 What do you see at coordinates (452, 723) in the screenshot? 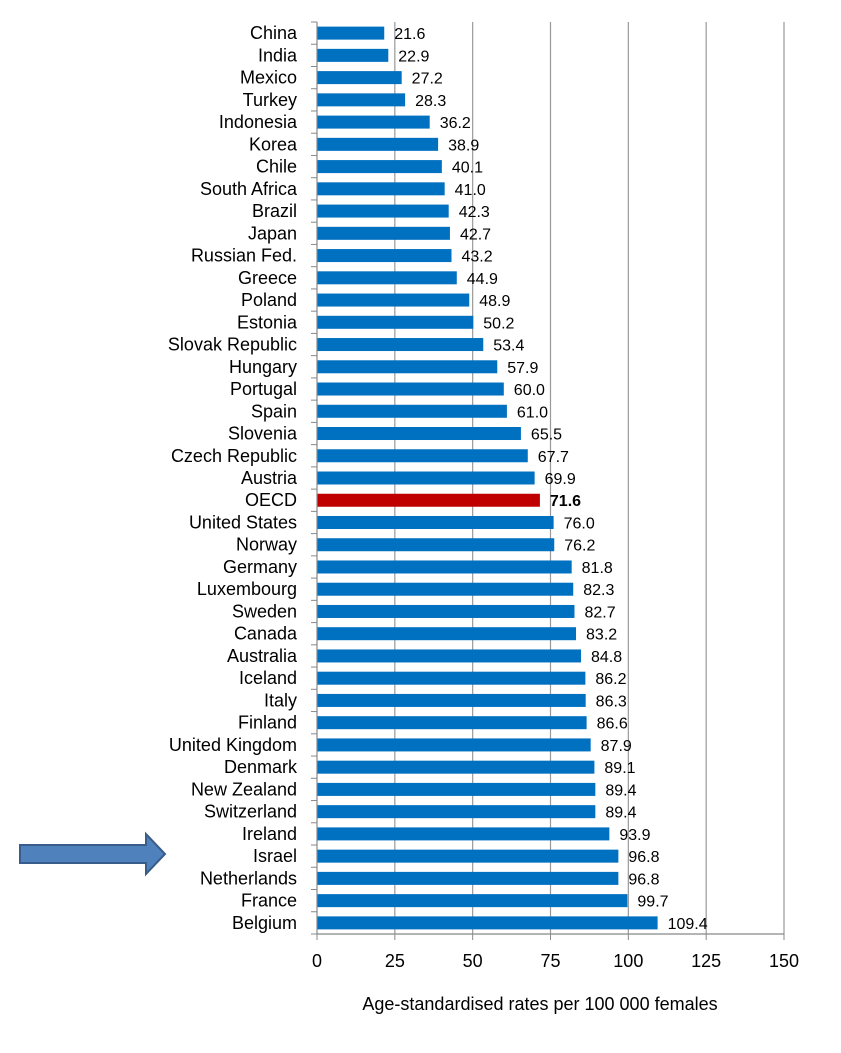
I see `bar-finland` at bounding box center [452, 723].